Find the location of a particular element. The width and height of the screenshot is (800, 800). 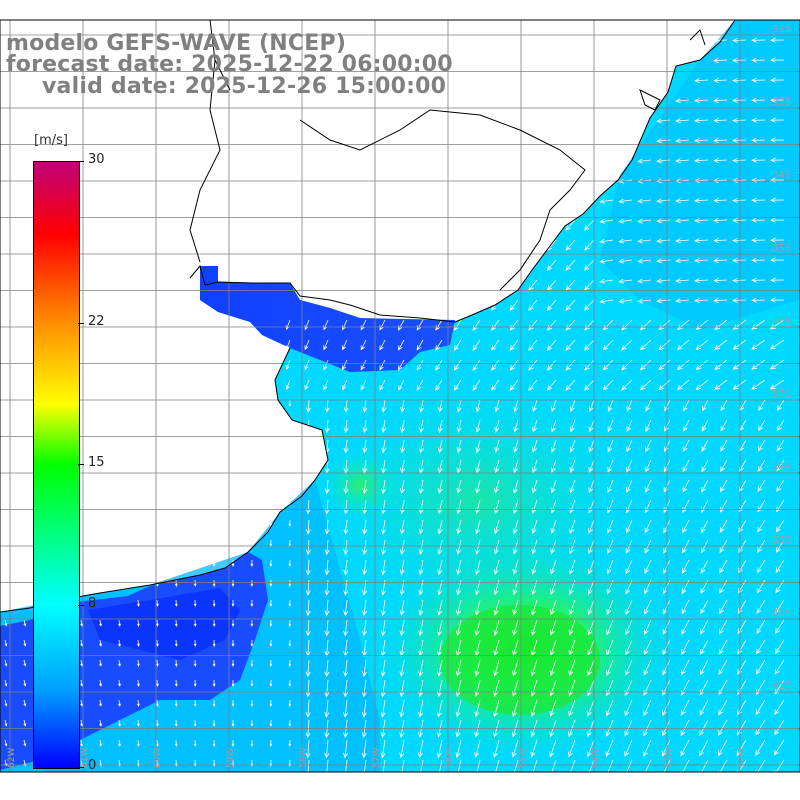

latitude-label: 34S is located at coordinates (781, 175).